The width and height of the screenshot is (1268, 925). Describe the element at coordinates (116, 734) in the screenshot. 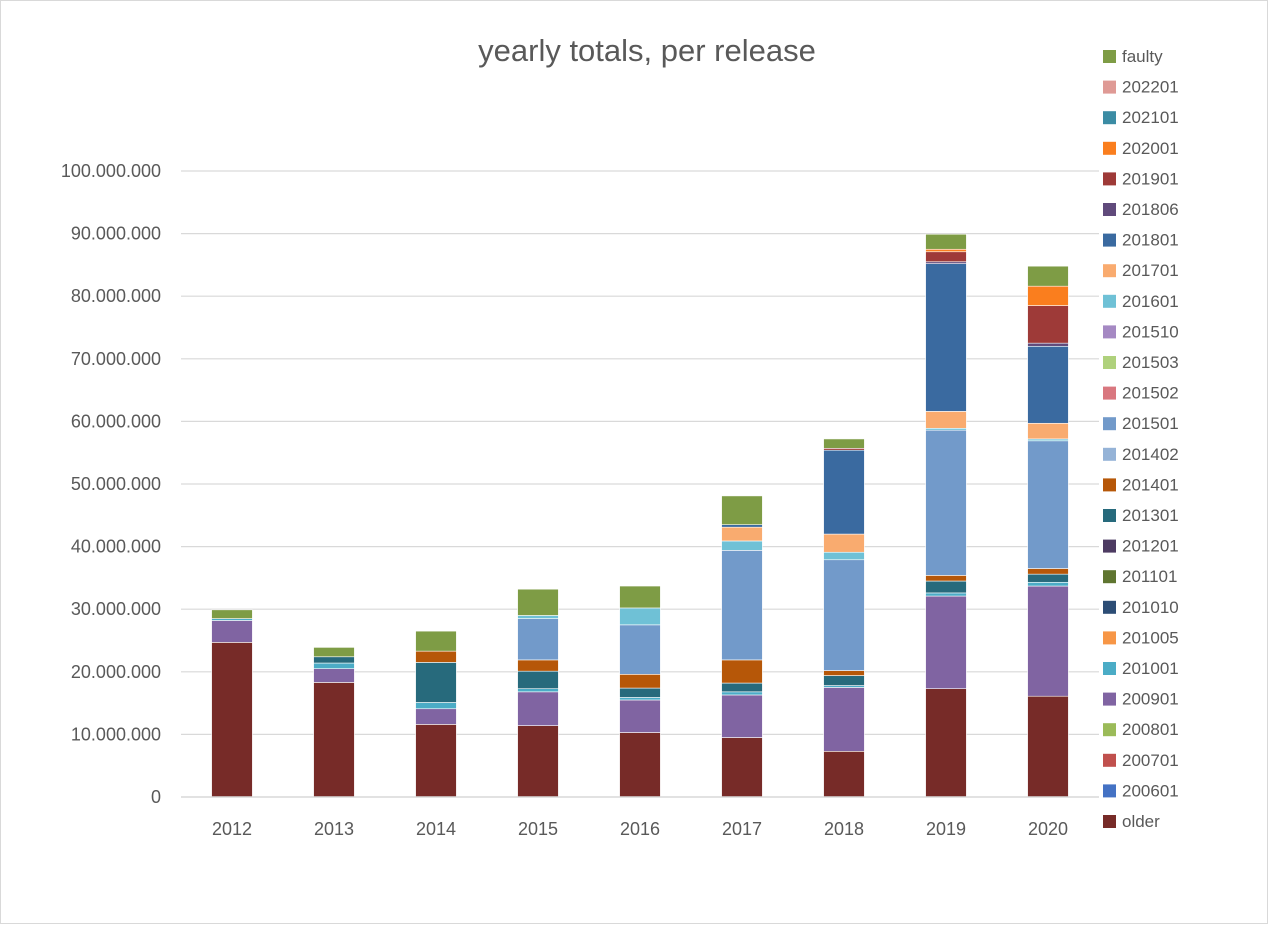

I see `y-tick-label: 10.000.000` at that location.